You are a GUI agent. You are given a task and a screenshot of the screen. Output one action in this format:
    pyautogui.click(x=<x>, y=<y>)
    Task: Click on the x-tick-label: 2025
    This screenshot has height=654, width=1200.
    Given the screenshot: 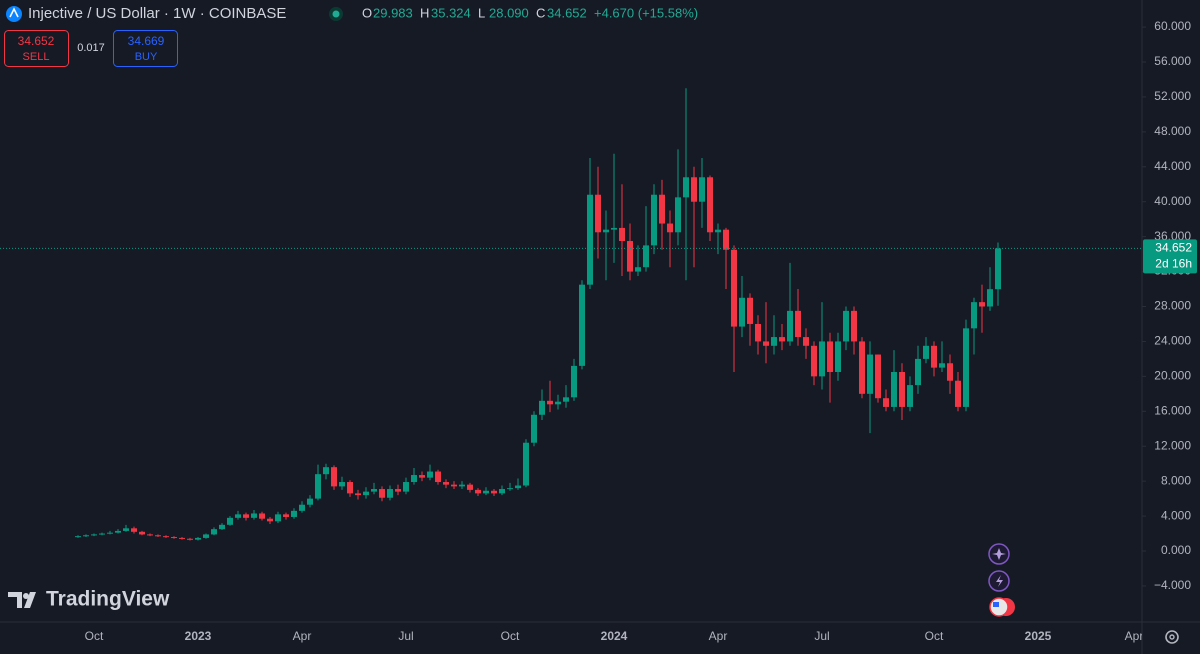 What is the action you would take?
    pyautogui.click(x=1038, y=636)
    